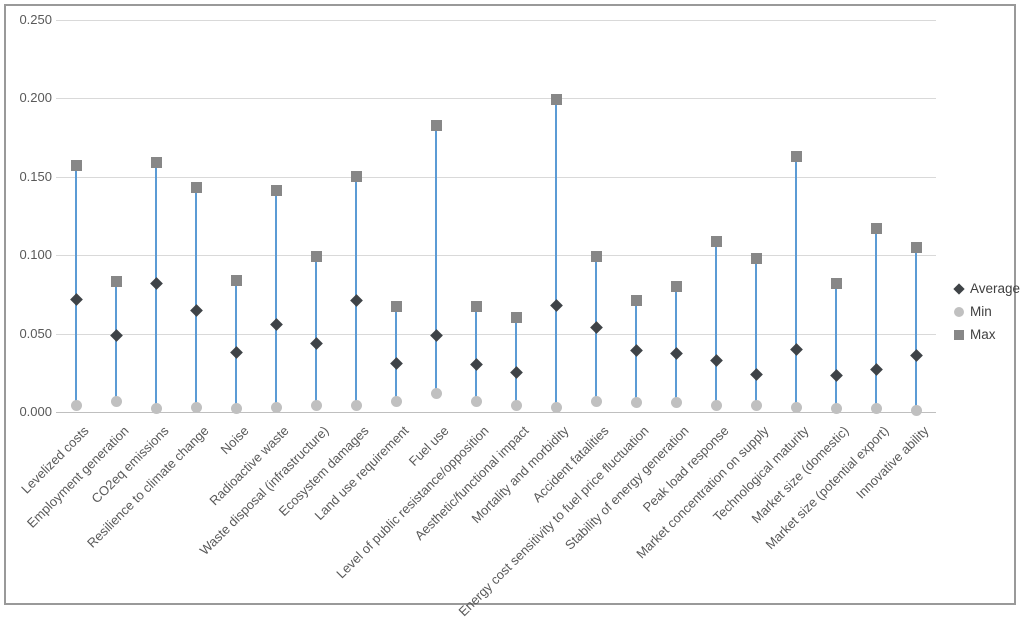  I want to click on y-tick-label: 0.000, so click(35, 411).